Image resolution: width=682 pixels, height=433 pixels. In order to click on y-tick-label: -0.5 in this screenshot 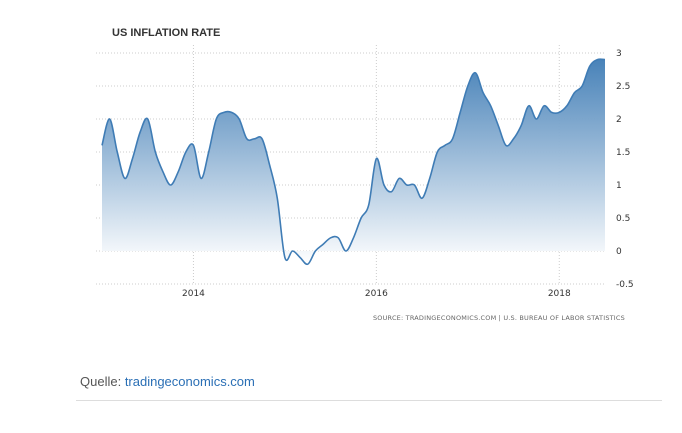, I will do `click(625, 285)`.